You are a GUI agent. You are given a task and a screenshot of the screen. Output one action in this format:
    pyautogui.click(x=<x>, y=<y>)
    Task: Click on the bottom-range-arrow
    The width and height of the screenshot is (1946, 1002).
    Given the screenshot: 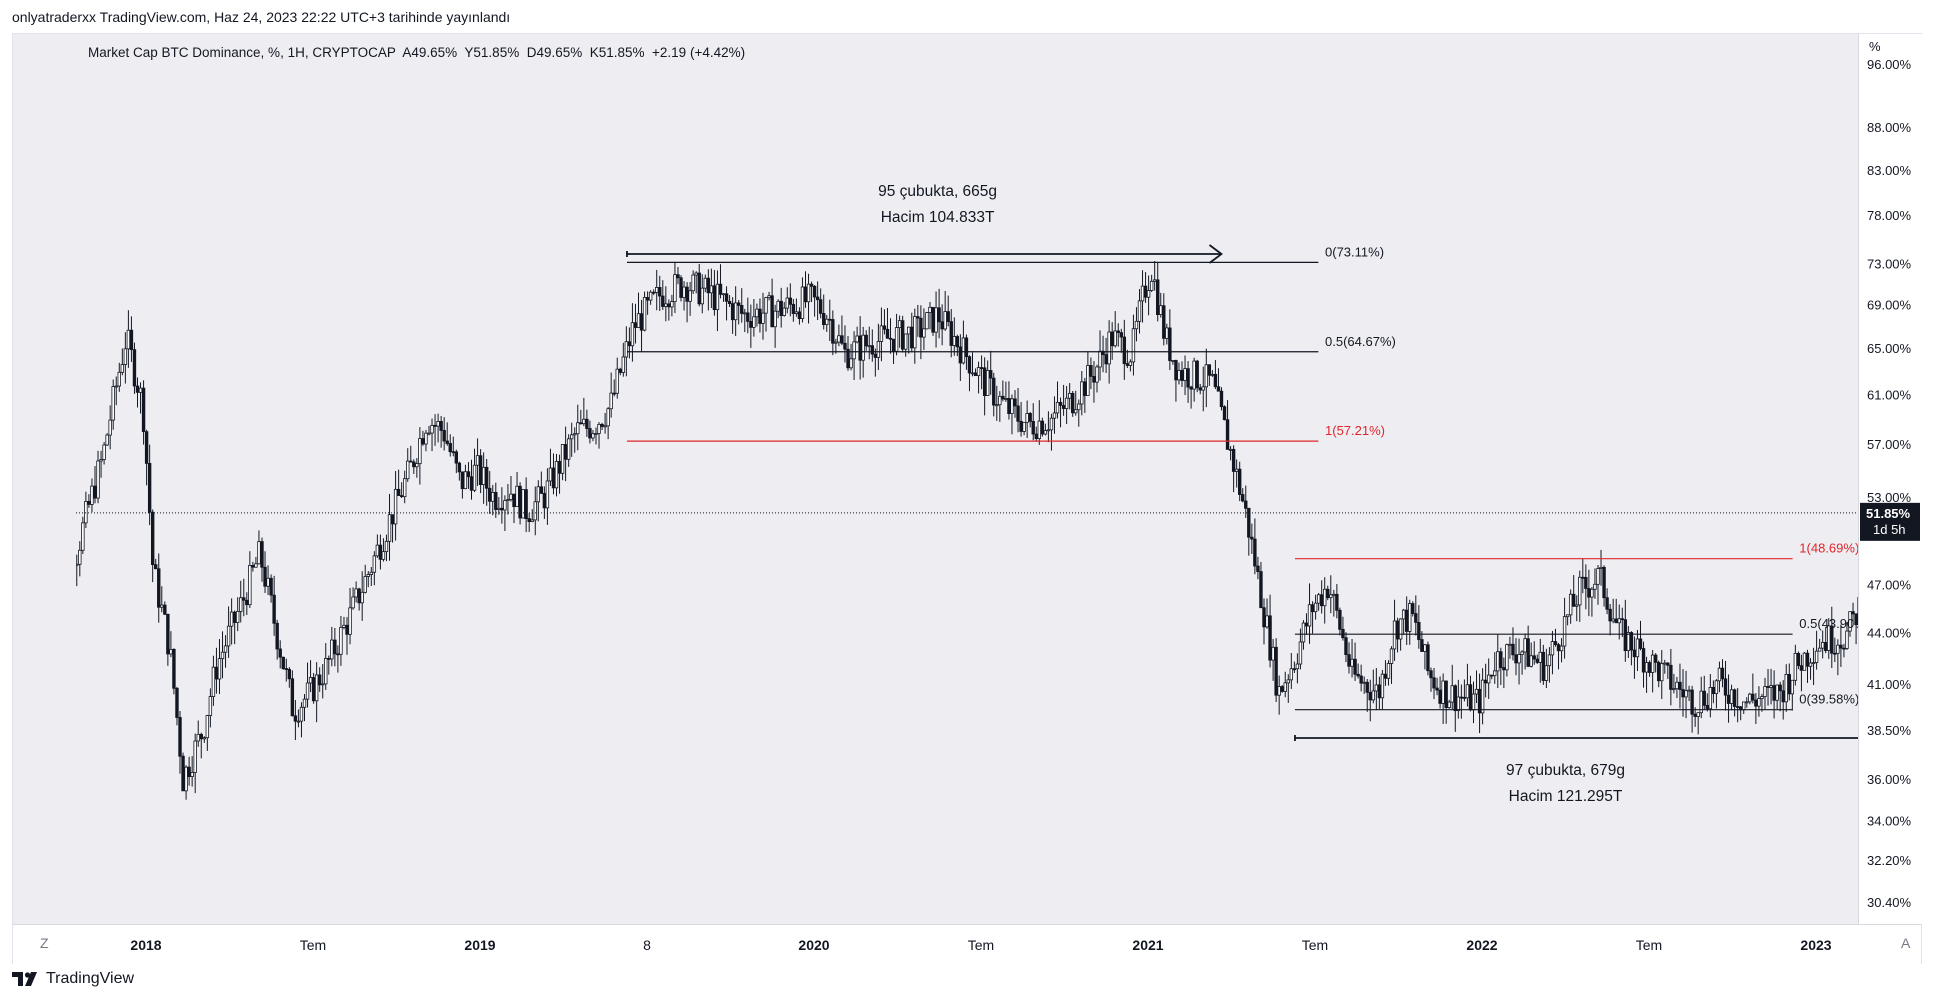 What is the action you would take?
    pyautogui.click(x=1576, y=738)
    